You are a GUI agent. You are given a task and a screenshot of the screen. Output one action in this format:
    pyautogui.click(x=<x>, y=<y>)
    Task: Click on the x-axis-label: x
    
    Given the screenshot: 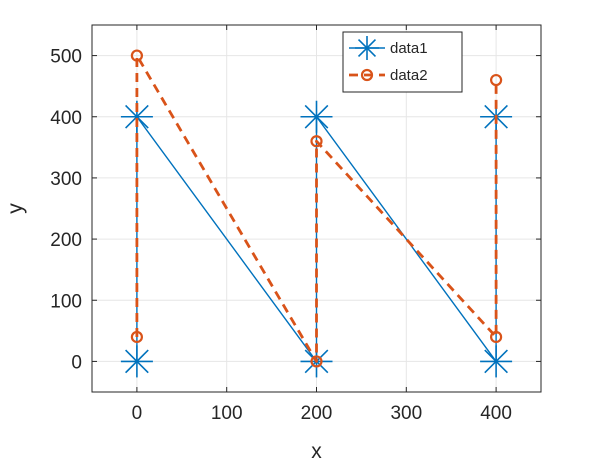 What is the action you would take?
    pyautogui.click(x=316, y=451)
    